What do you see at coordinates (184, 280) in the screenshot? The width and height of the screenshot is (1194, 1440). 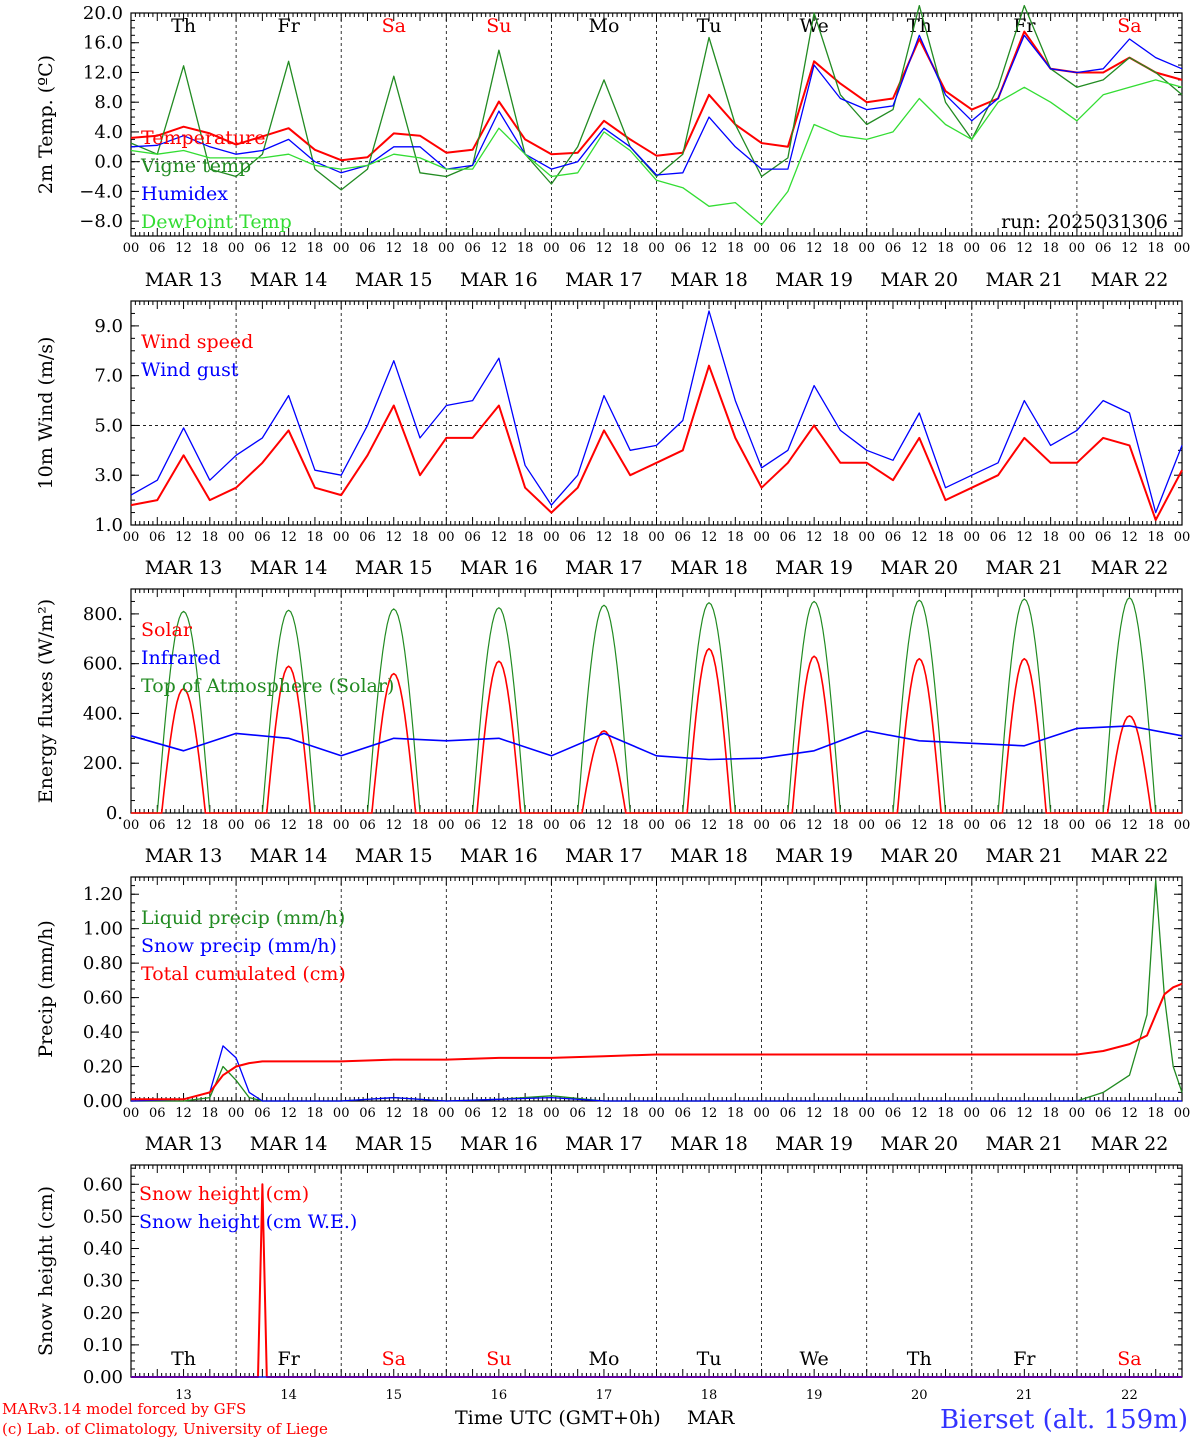 I see `date-label: MAR 13` at bounding box center [184, 280].